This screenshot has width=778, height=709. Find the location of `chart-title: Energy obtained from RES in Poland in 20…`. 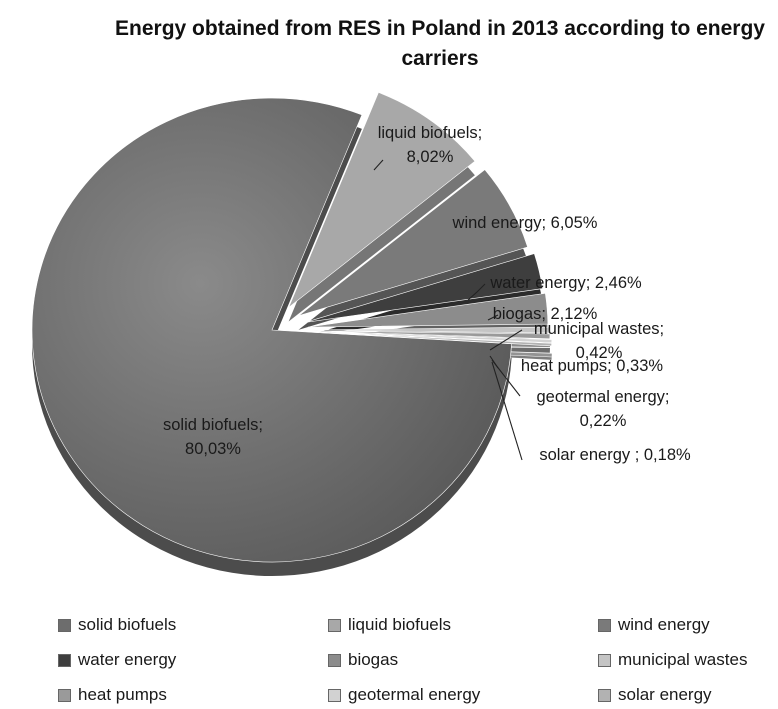

chart-title: Energy obtained from RES in Poland in 20… is located at coordinates (440, 43).